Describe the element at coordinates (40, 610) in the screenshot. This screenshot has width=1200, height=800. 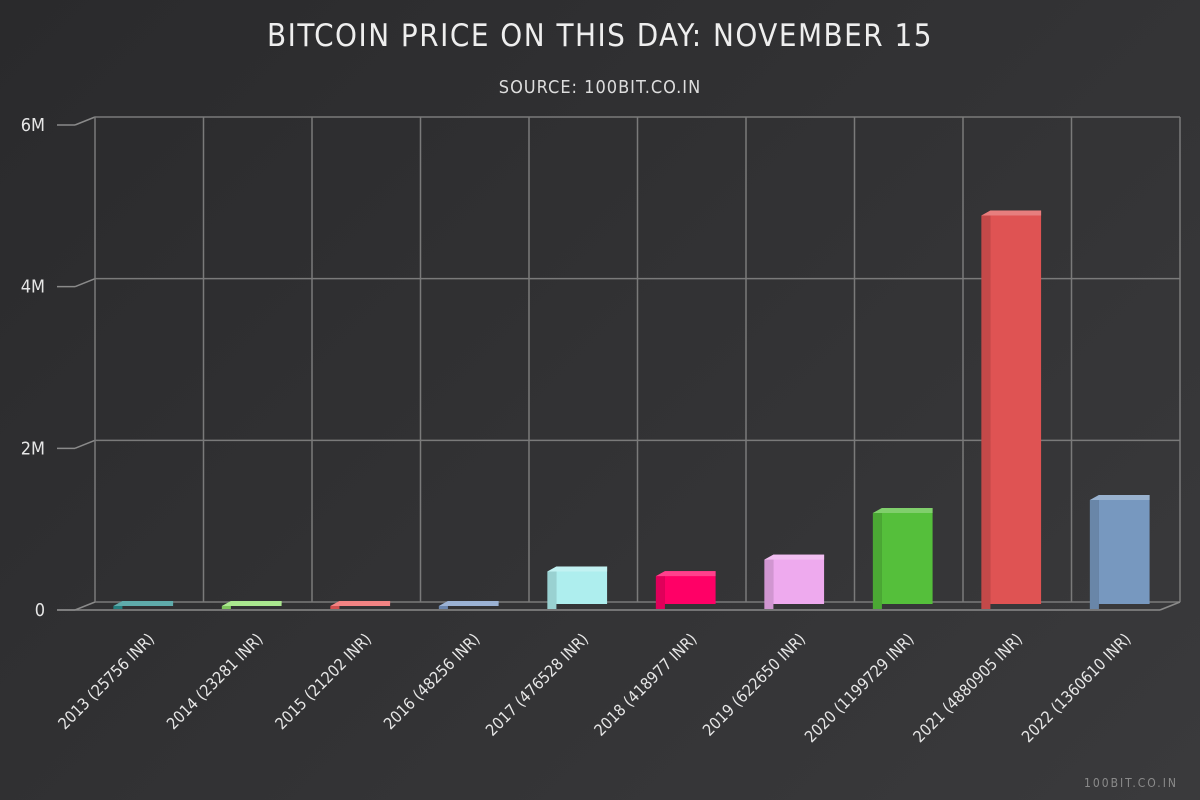
I see `y-tick-label: 0` at that location.